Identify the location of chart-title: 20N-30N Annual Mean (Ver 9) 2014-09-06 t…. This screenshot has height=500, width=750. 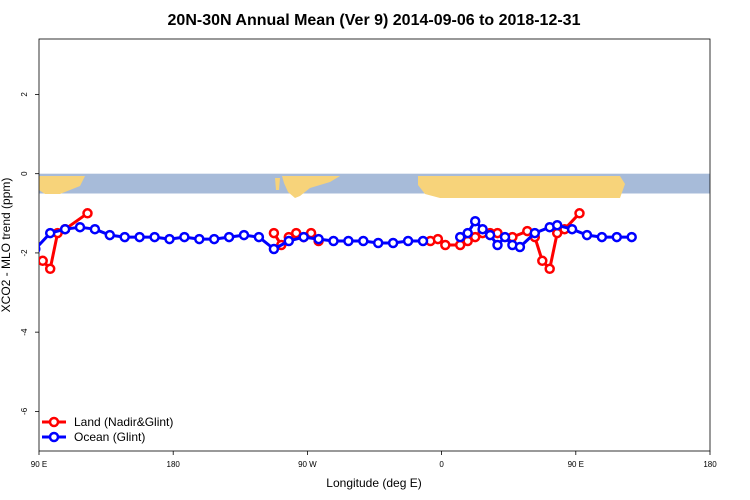
(374, 20).